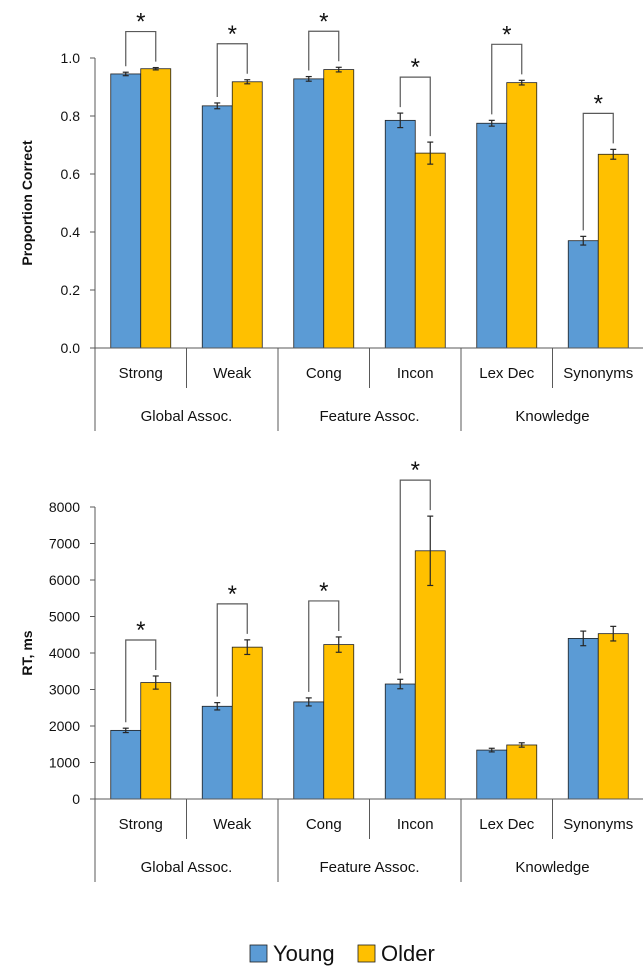  Describe the element at coordinates (71, 116) in the screenshot. I see `y-tick-label: 0.8` at that location.